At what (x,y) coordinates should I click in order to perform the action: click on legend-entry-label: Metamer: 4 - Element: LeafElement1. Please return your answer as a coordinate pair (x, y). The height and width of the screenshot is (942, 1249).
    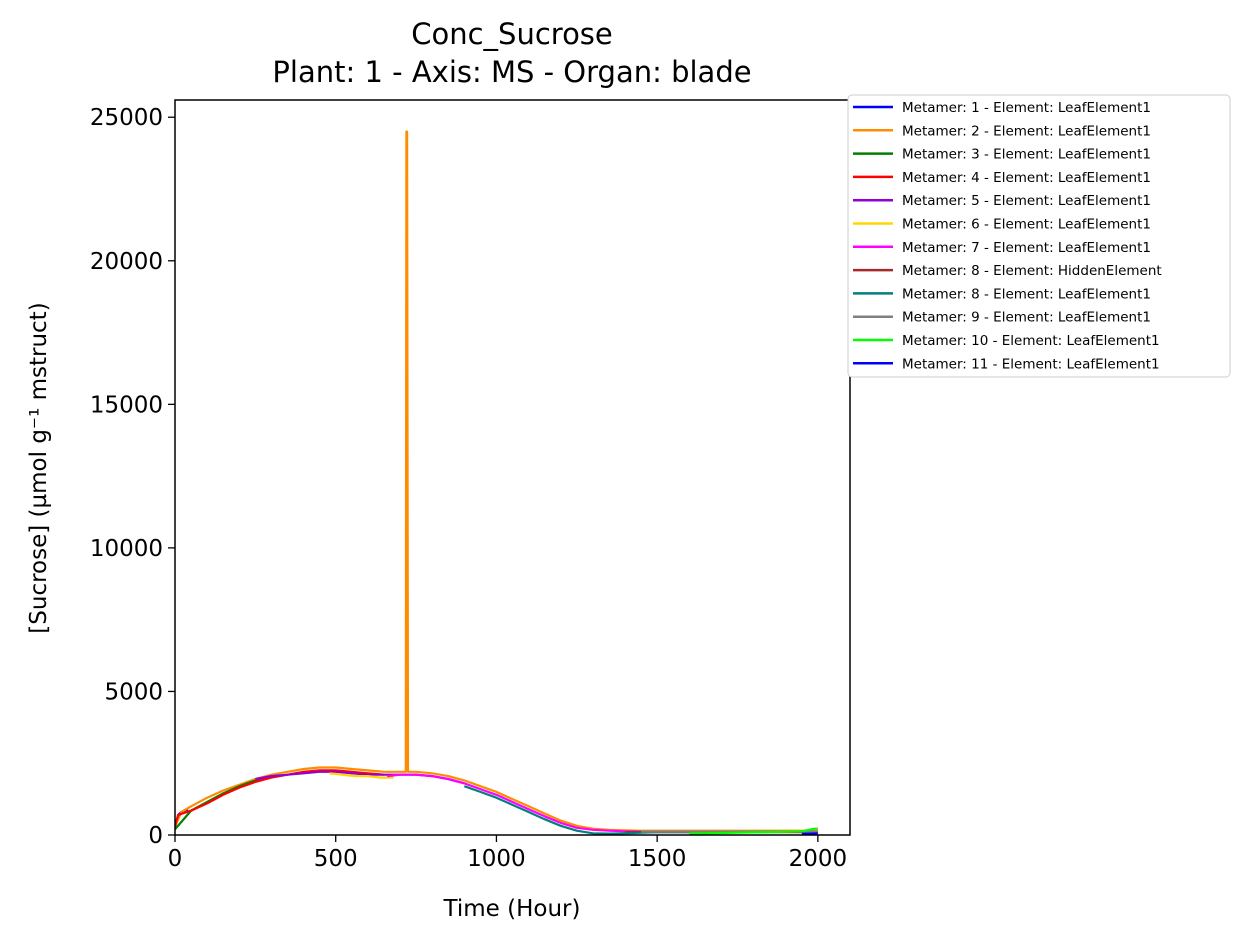
    Looking at the image, I should click on (1026, 178).